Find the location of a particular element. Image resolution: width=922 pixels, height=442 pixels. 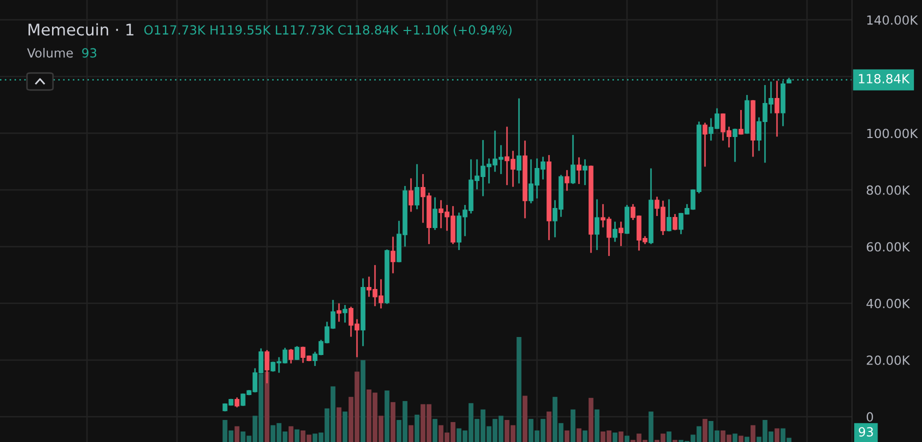

text: 93 is located at coordinates (865, 432).